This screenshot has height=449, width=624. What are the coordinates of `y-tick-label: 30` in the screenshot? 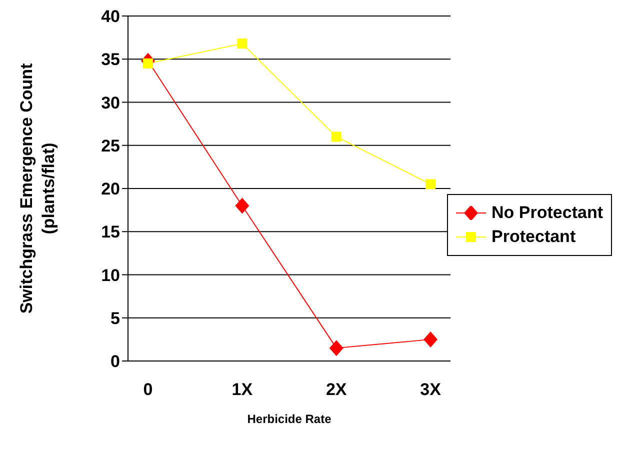 It's located at (110, 102).